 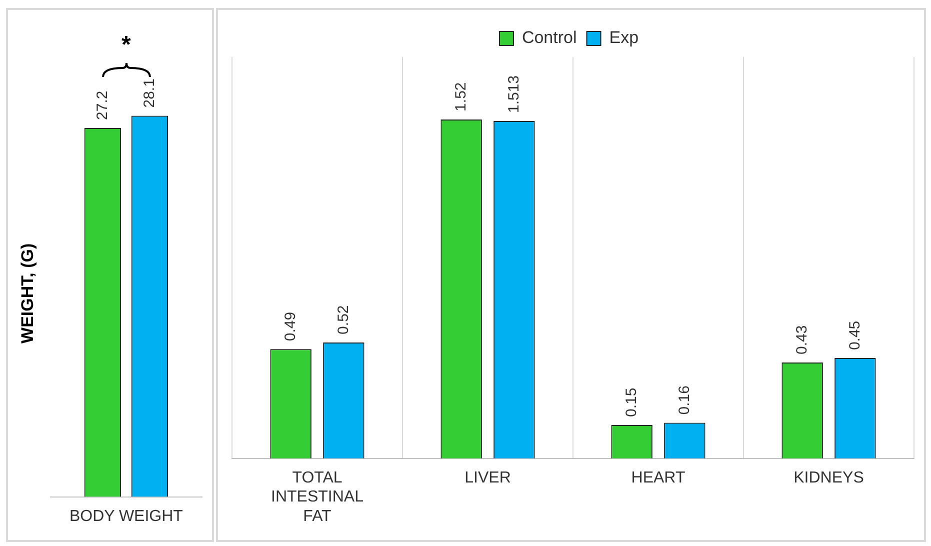 What do you see at coordinates (343, 319) in the screenshot?
I see `data-label: 0.52` at bounding box center [343, 319].